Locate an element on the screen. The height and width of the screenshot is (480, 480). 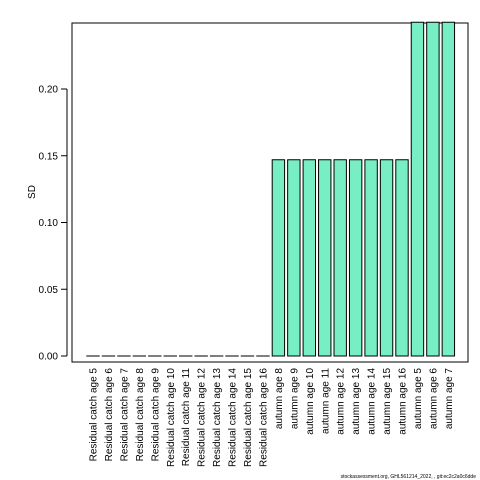
y-tick-label: 0.00 is located at coordinates (49, 357).